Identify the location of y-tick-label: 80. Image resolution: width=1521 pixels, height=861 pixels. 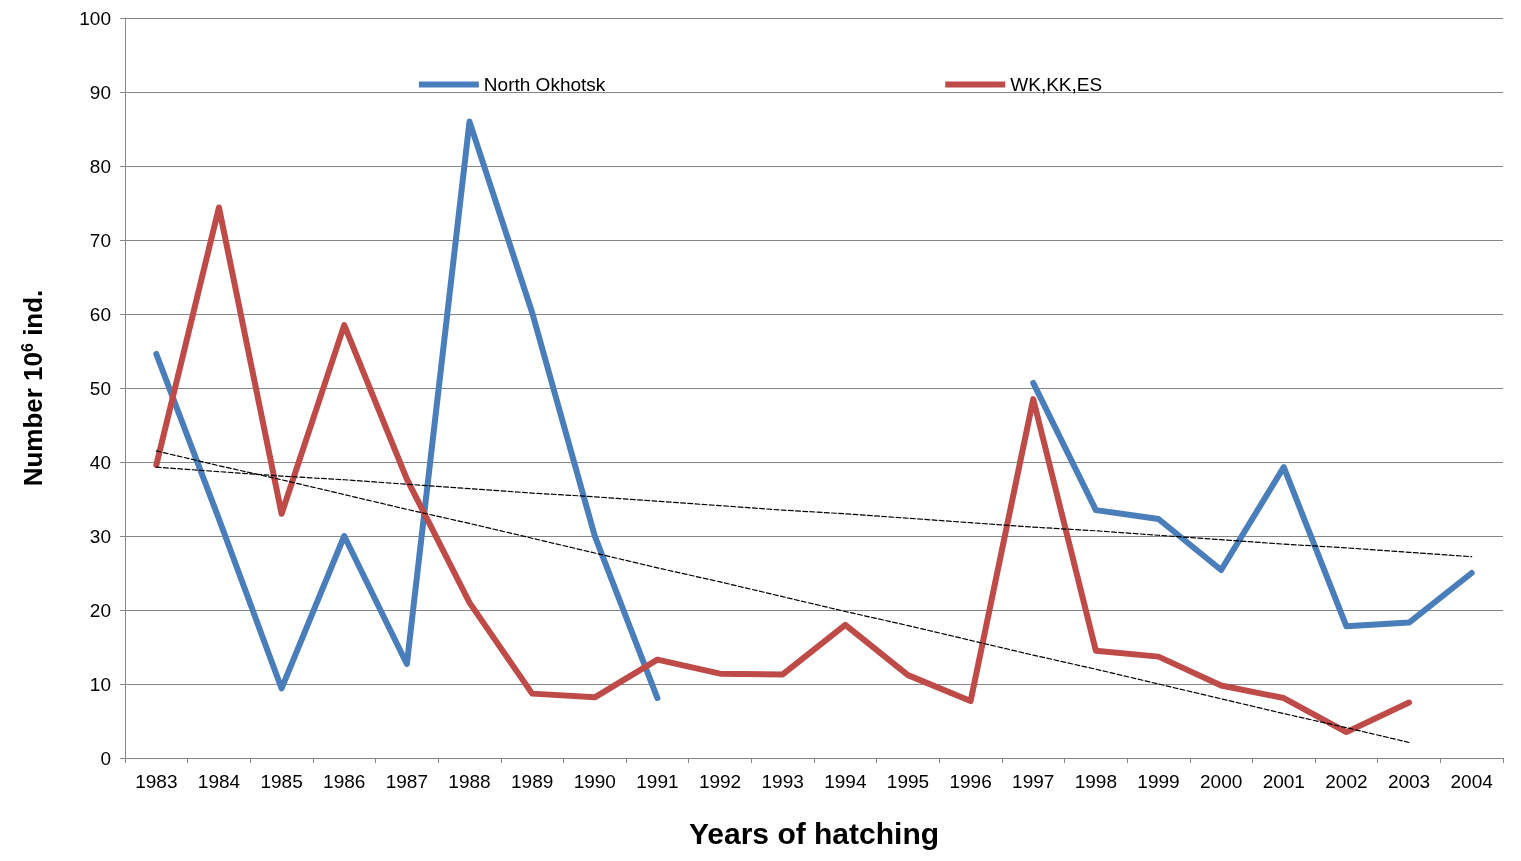
(100, 166).